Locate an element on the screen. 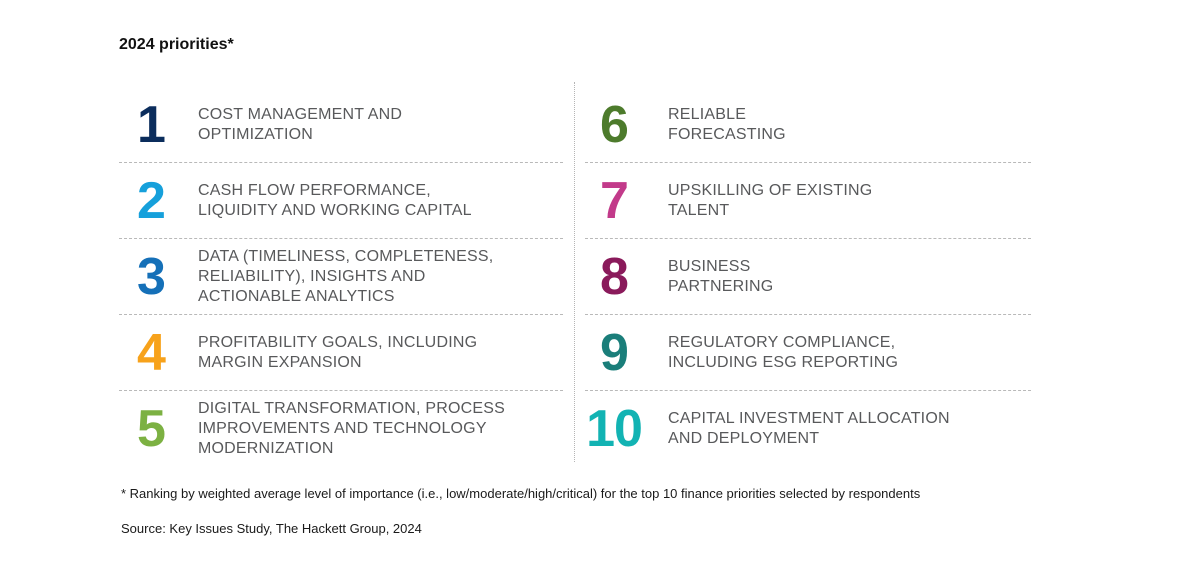 The width and height of the screenshot is (1200, 574). priority-item: 7 UPSKILLING OF EXISTING TALENT is located at coordinates (808, 201).